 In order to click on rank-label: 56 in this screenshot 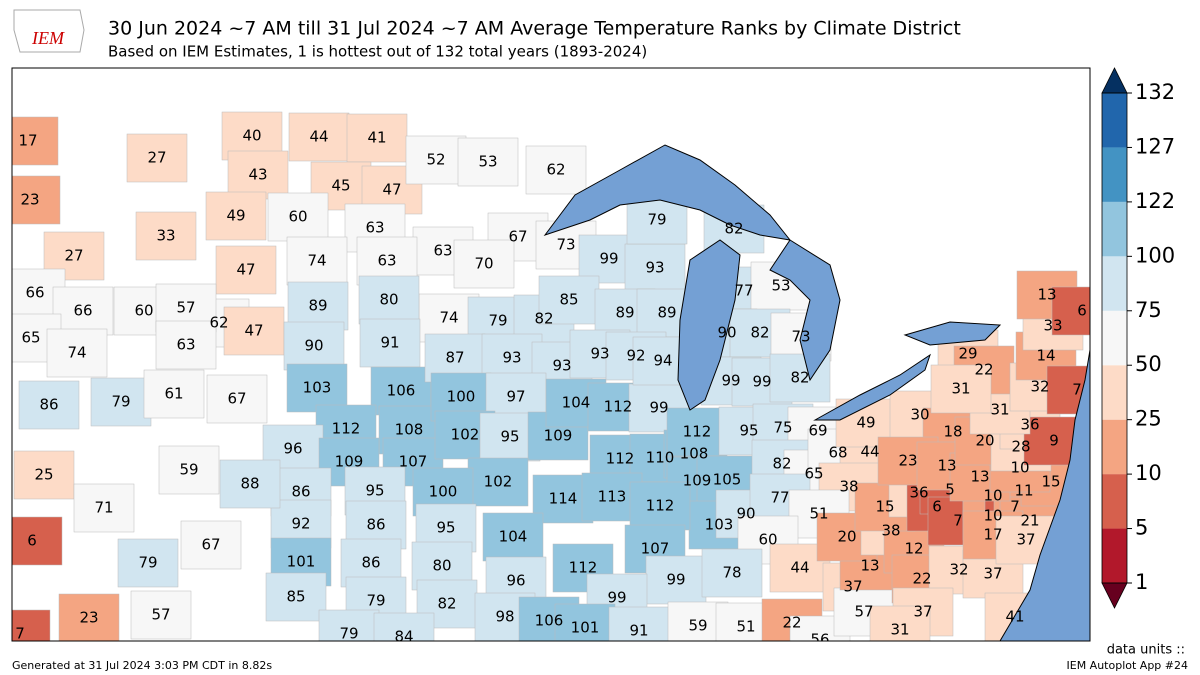, I will do `click(819, 640)`.